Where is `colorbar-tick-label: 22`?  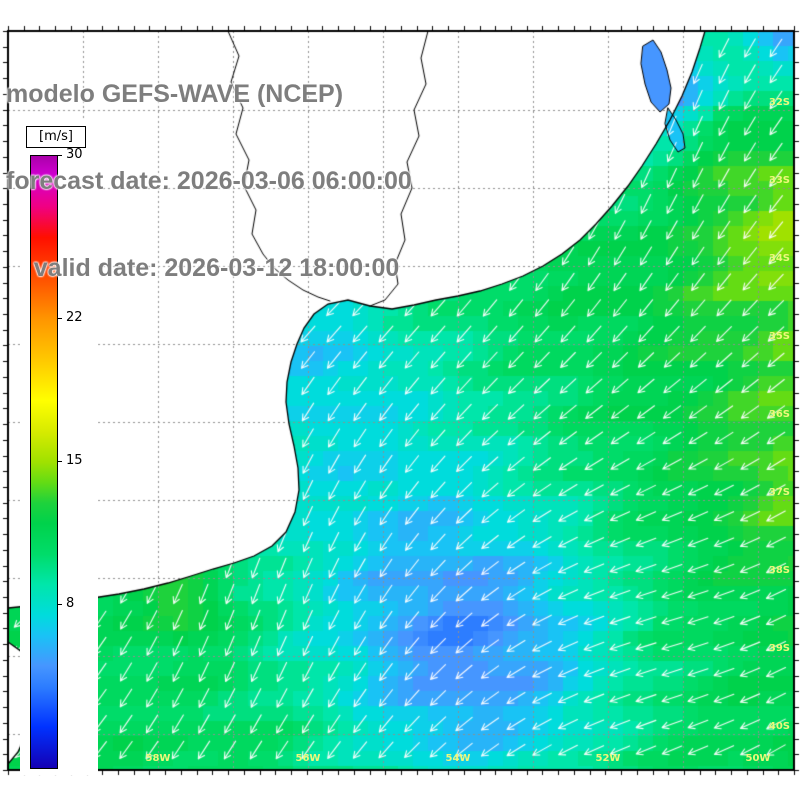 colorbar-tick-label: 22 is located at coordinates (74, 318).